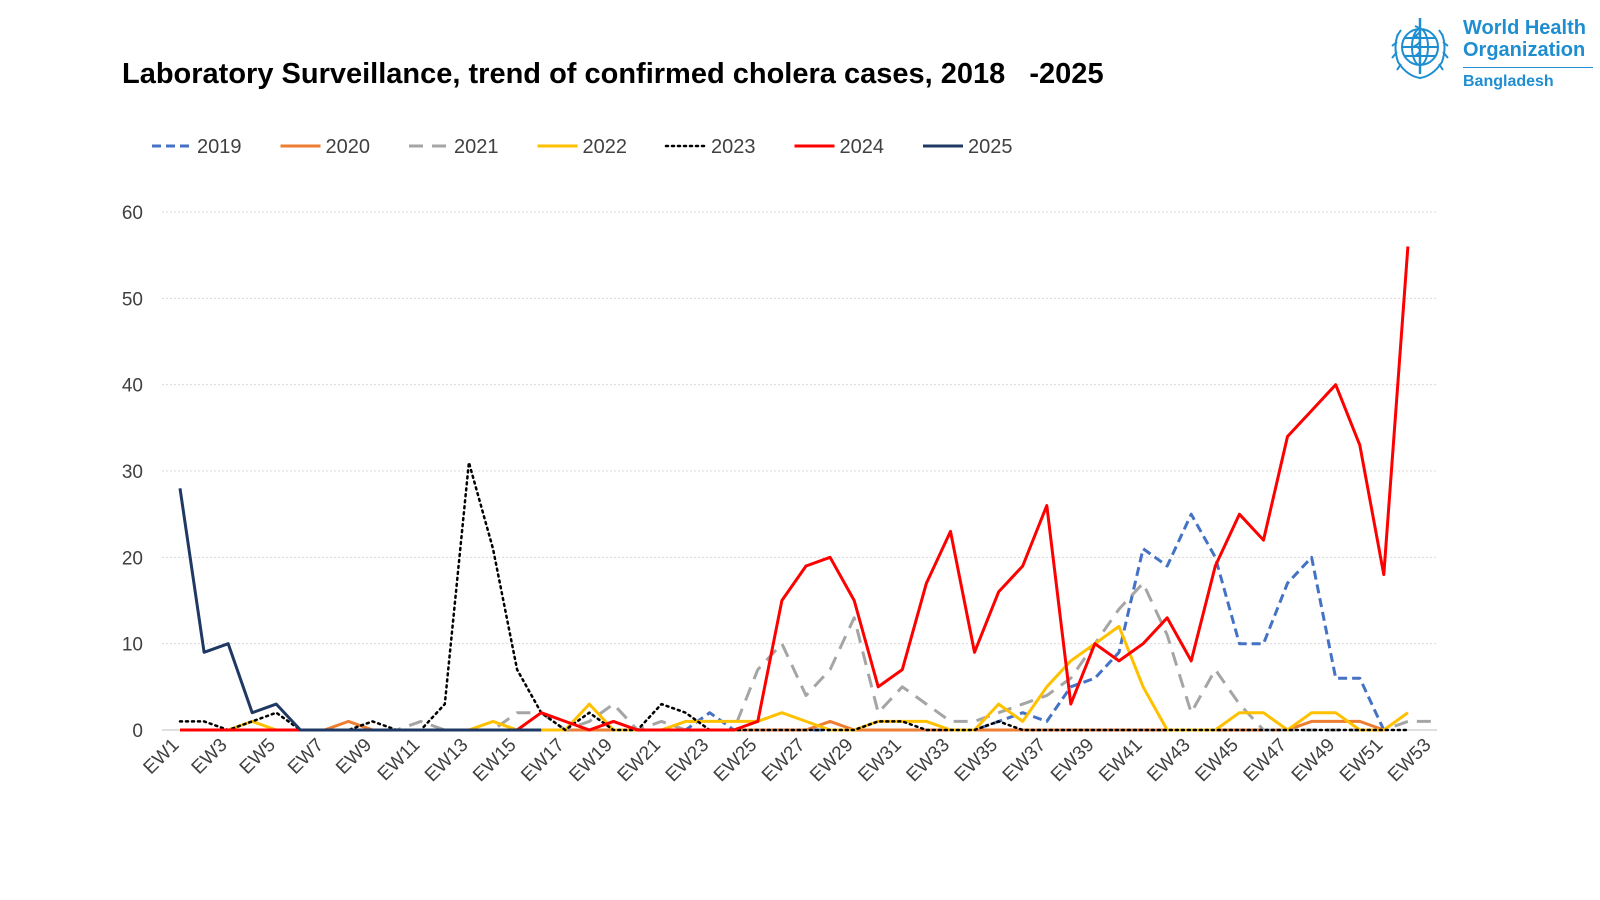  What do you see at coordinates (132, 558) in the screenshot?
I see `y-tick-label: 20` at bounding box center [132, 558].